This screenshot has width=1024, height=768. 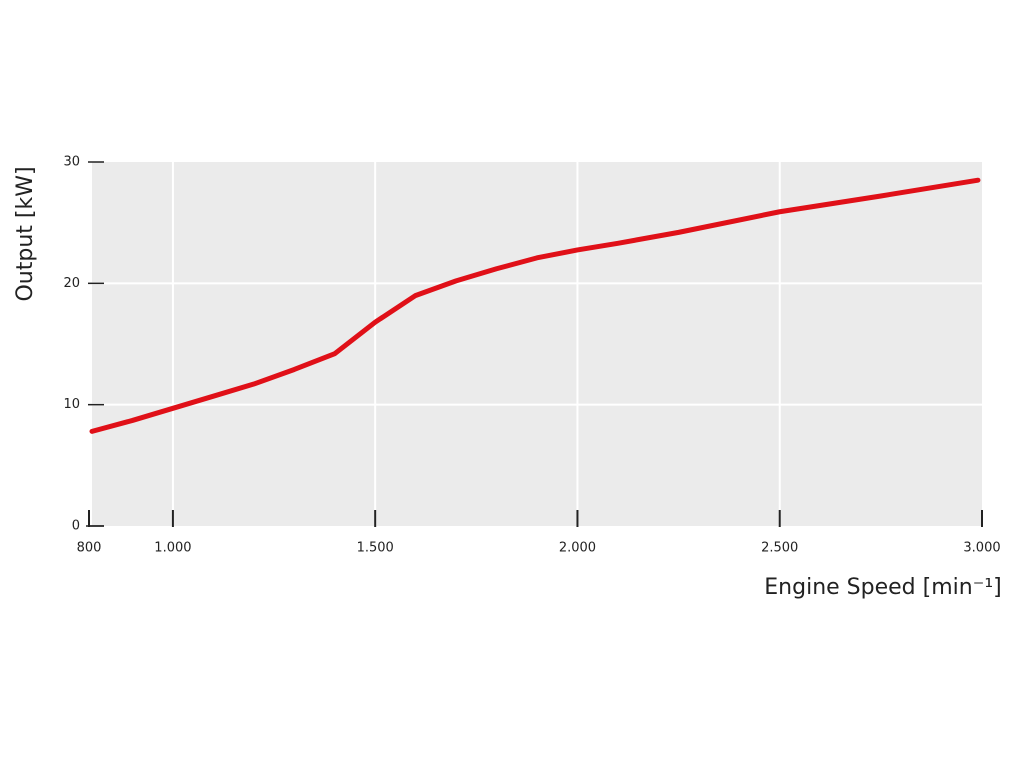 What do you see at coordinates (71, 162) in the screenshot?
I see `y-tick-label: 30` at bounding box center [71, 162].